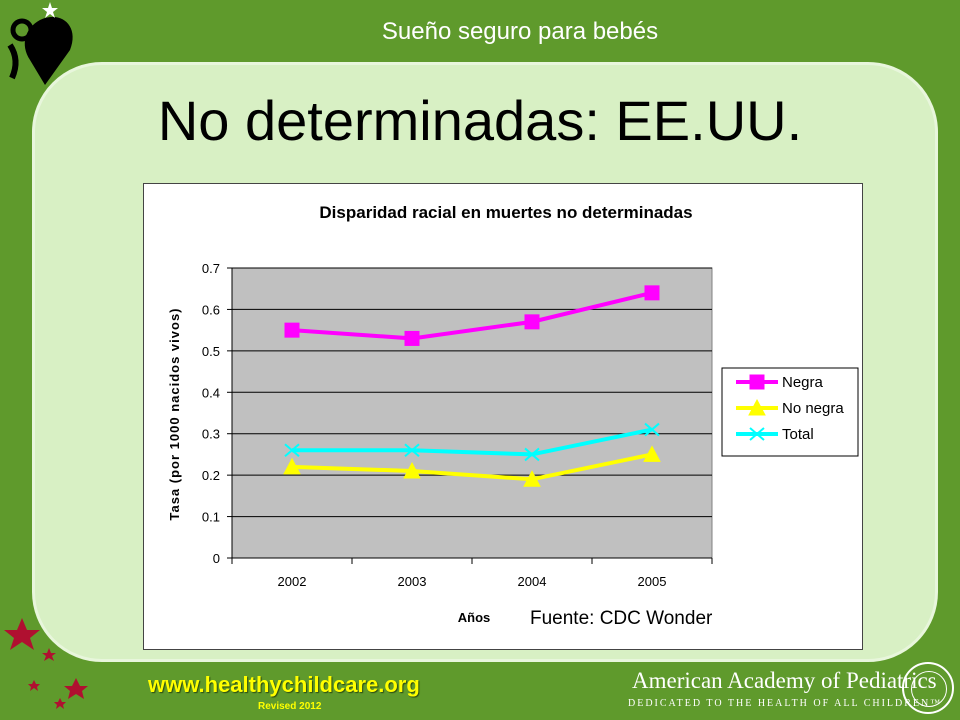 This screenshot has width=960, height=720. I want to click on y-tick-label: 0.7, so click(211, 268).